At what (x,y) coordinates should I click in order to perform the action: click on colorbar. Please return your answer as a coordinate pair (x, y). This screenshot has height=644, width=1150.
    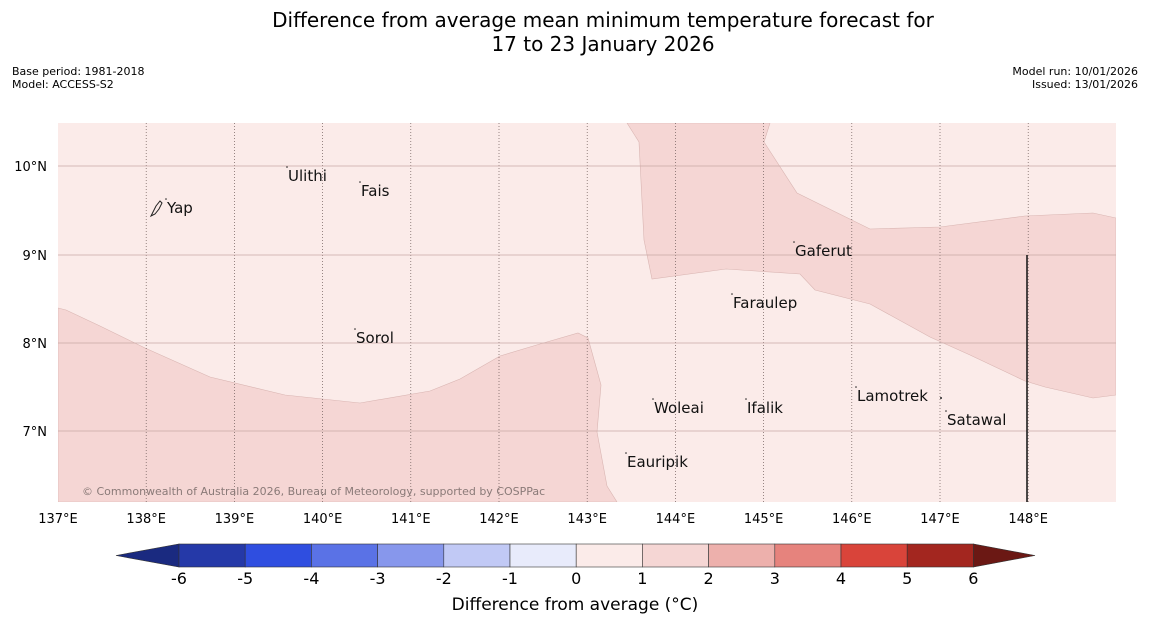
    Looking at the image, I should click on (575, 555).